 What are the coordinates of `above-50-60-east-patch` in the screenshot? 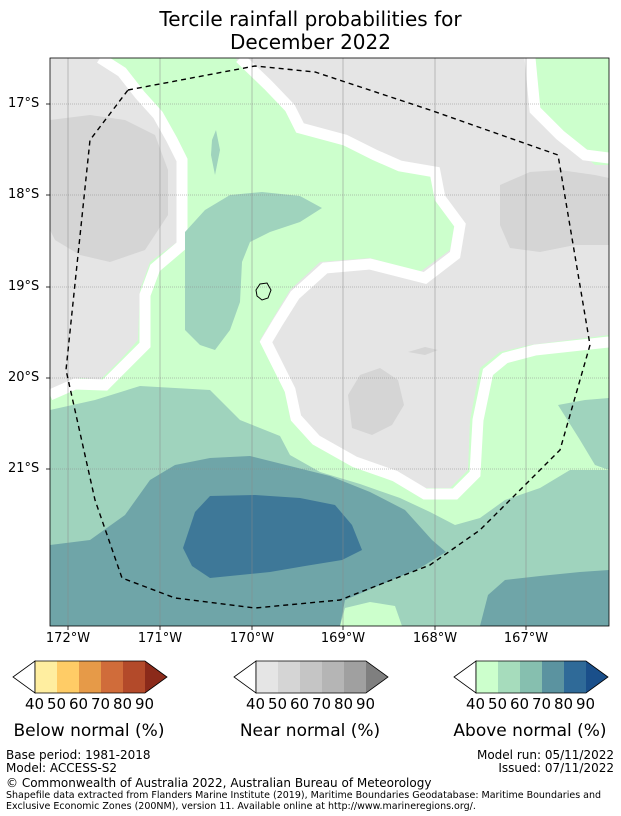 It's located at (583, 434).